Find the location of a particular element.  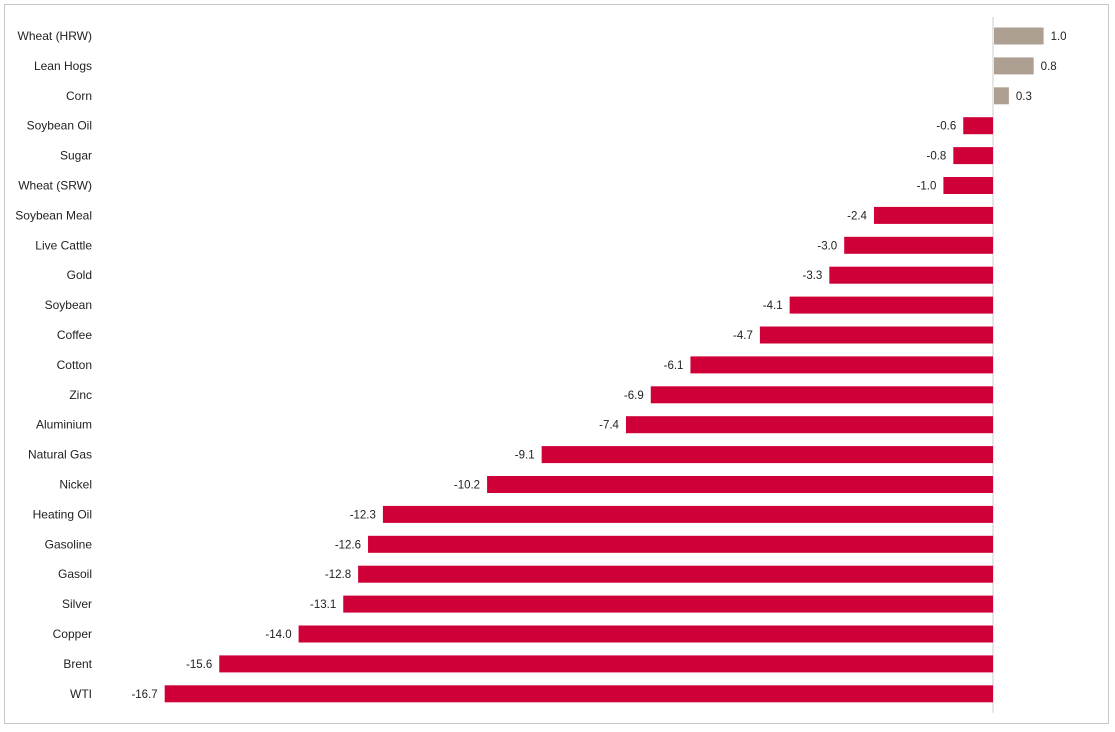

value-label: -0.6 is located at coordinates (946, 127).